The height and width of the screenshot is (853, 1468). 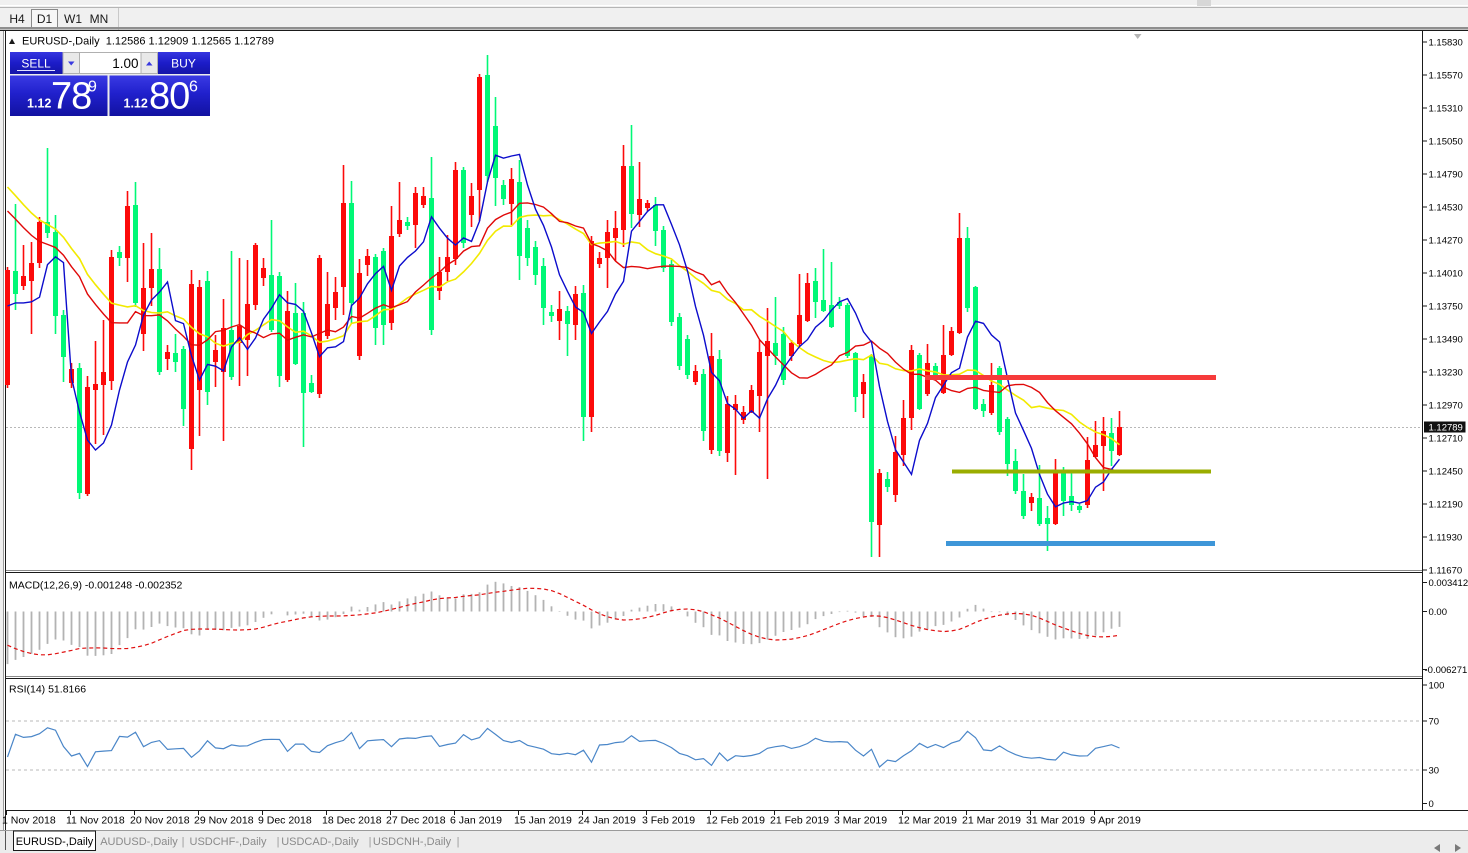 I want to click on svg-text: 100, so click(x=1437, y=686).